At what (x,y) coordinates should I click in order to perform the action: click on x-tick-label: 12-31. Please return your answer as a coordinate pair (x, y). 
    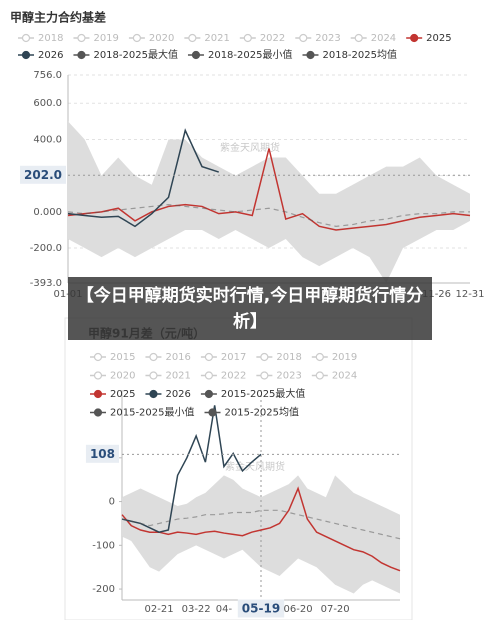
    Looking at the image, I should click on (469, 294).